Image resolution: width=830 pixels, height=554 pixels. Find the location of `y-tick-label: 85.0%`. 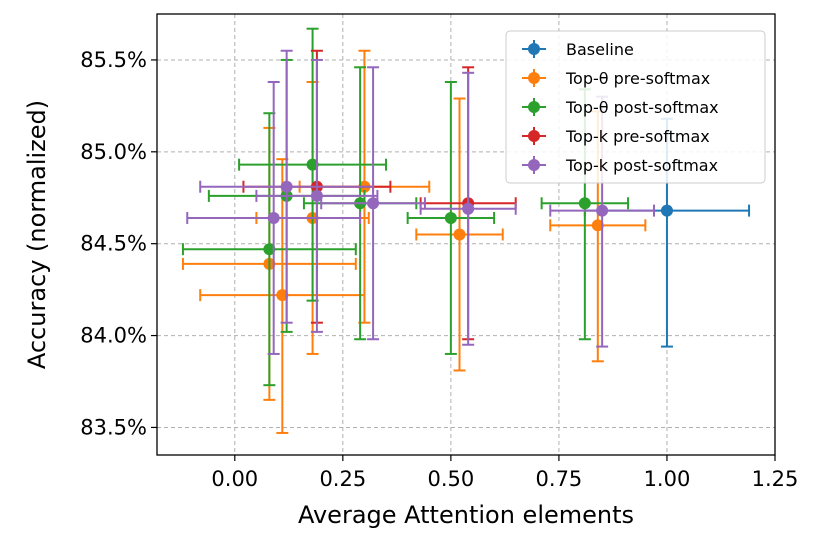

y-tick-label: 85.0% is located at coordinates (113, 152).